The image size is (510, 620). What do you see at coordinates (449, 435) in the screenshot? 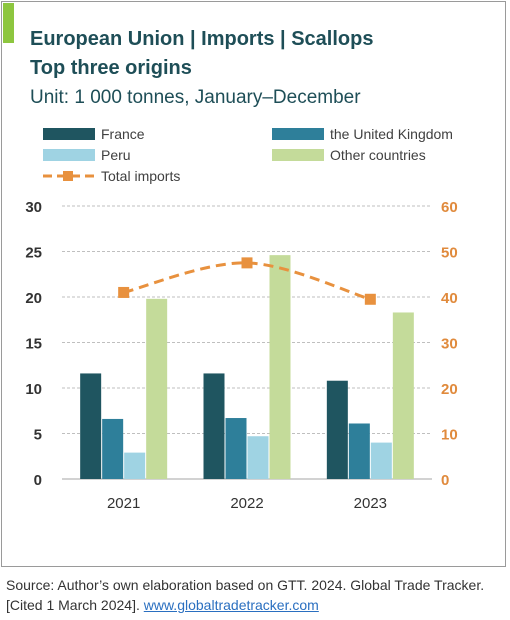
I see `y-right-tick-1: 10` at bounding box center [449, 435].